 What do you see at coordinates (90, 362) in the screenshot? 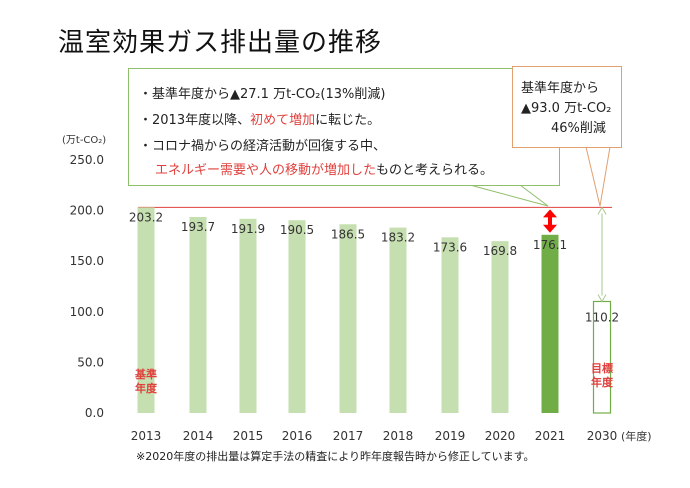
I see `y-tick-label: 50.0` at bounding box center [90, 362].